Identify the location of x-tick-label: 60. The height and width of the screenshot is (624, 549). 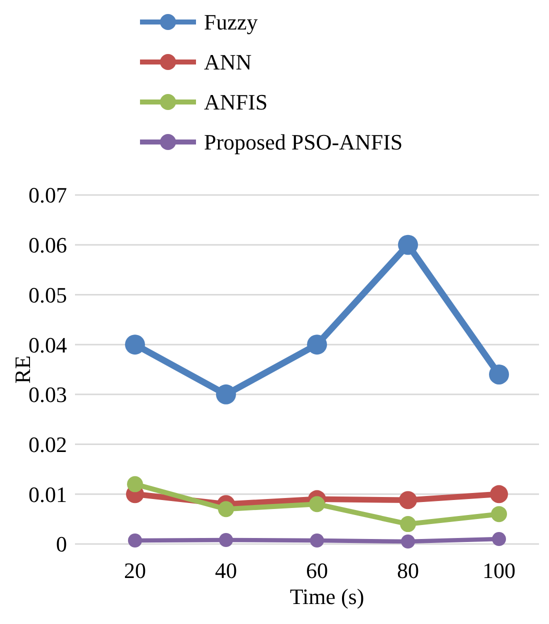
(317, 570).